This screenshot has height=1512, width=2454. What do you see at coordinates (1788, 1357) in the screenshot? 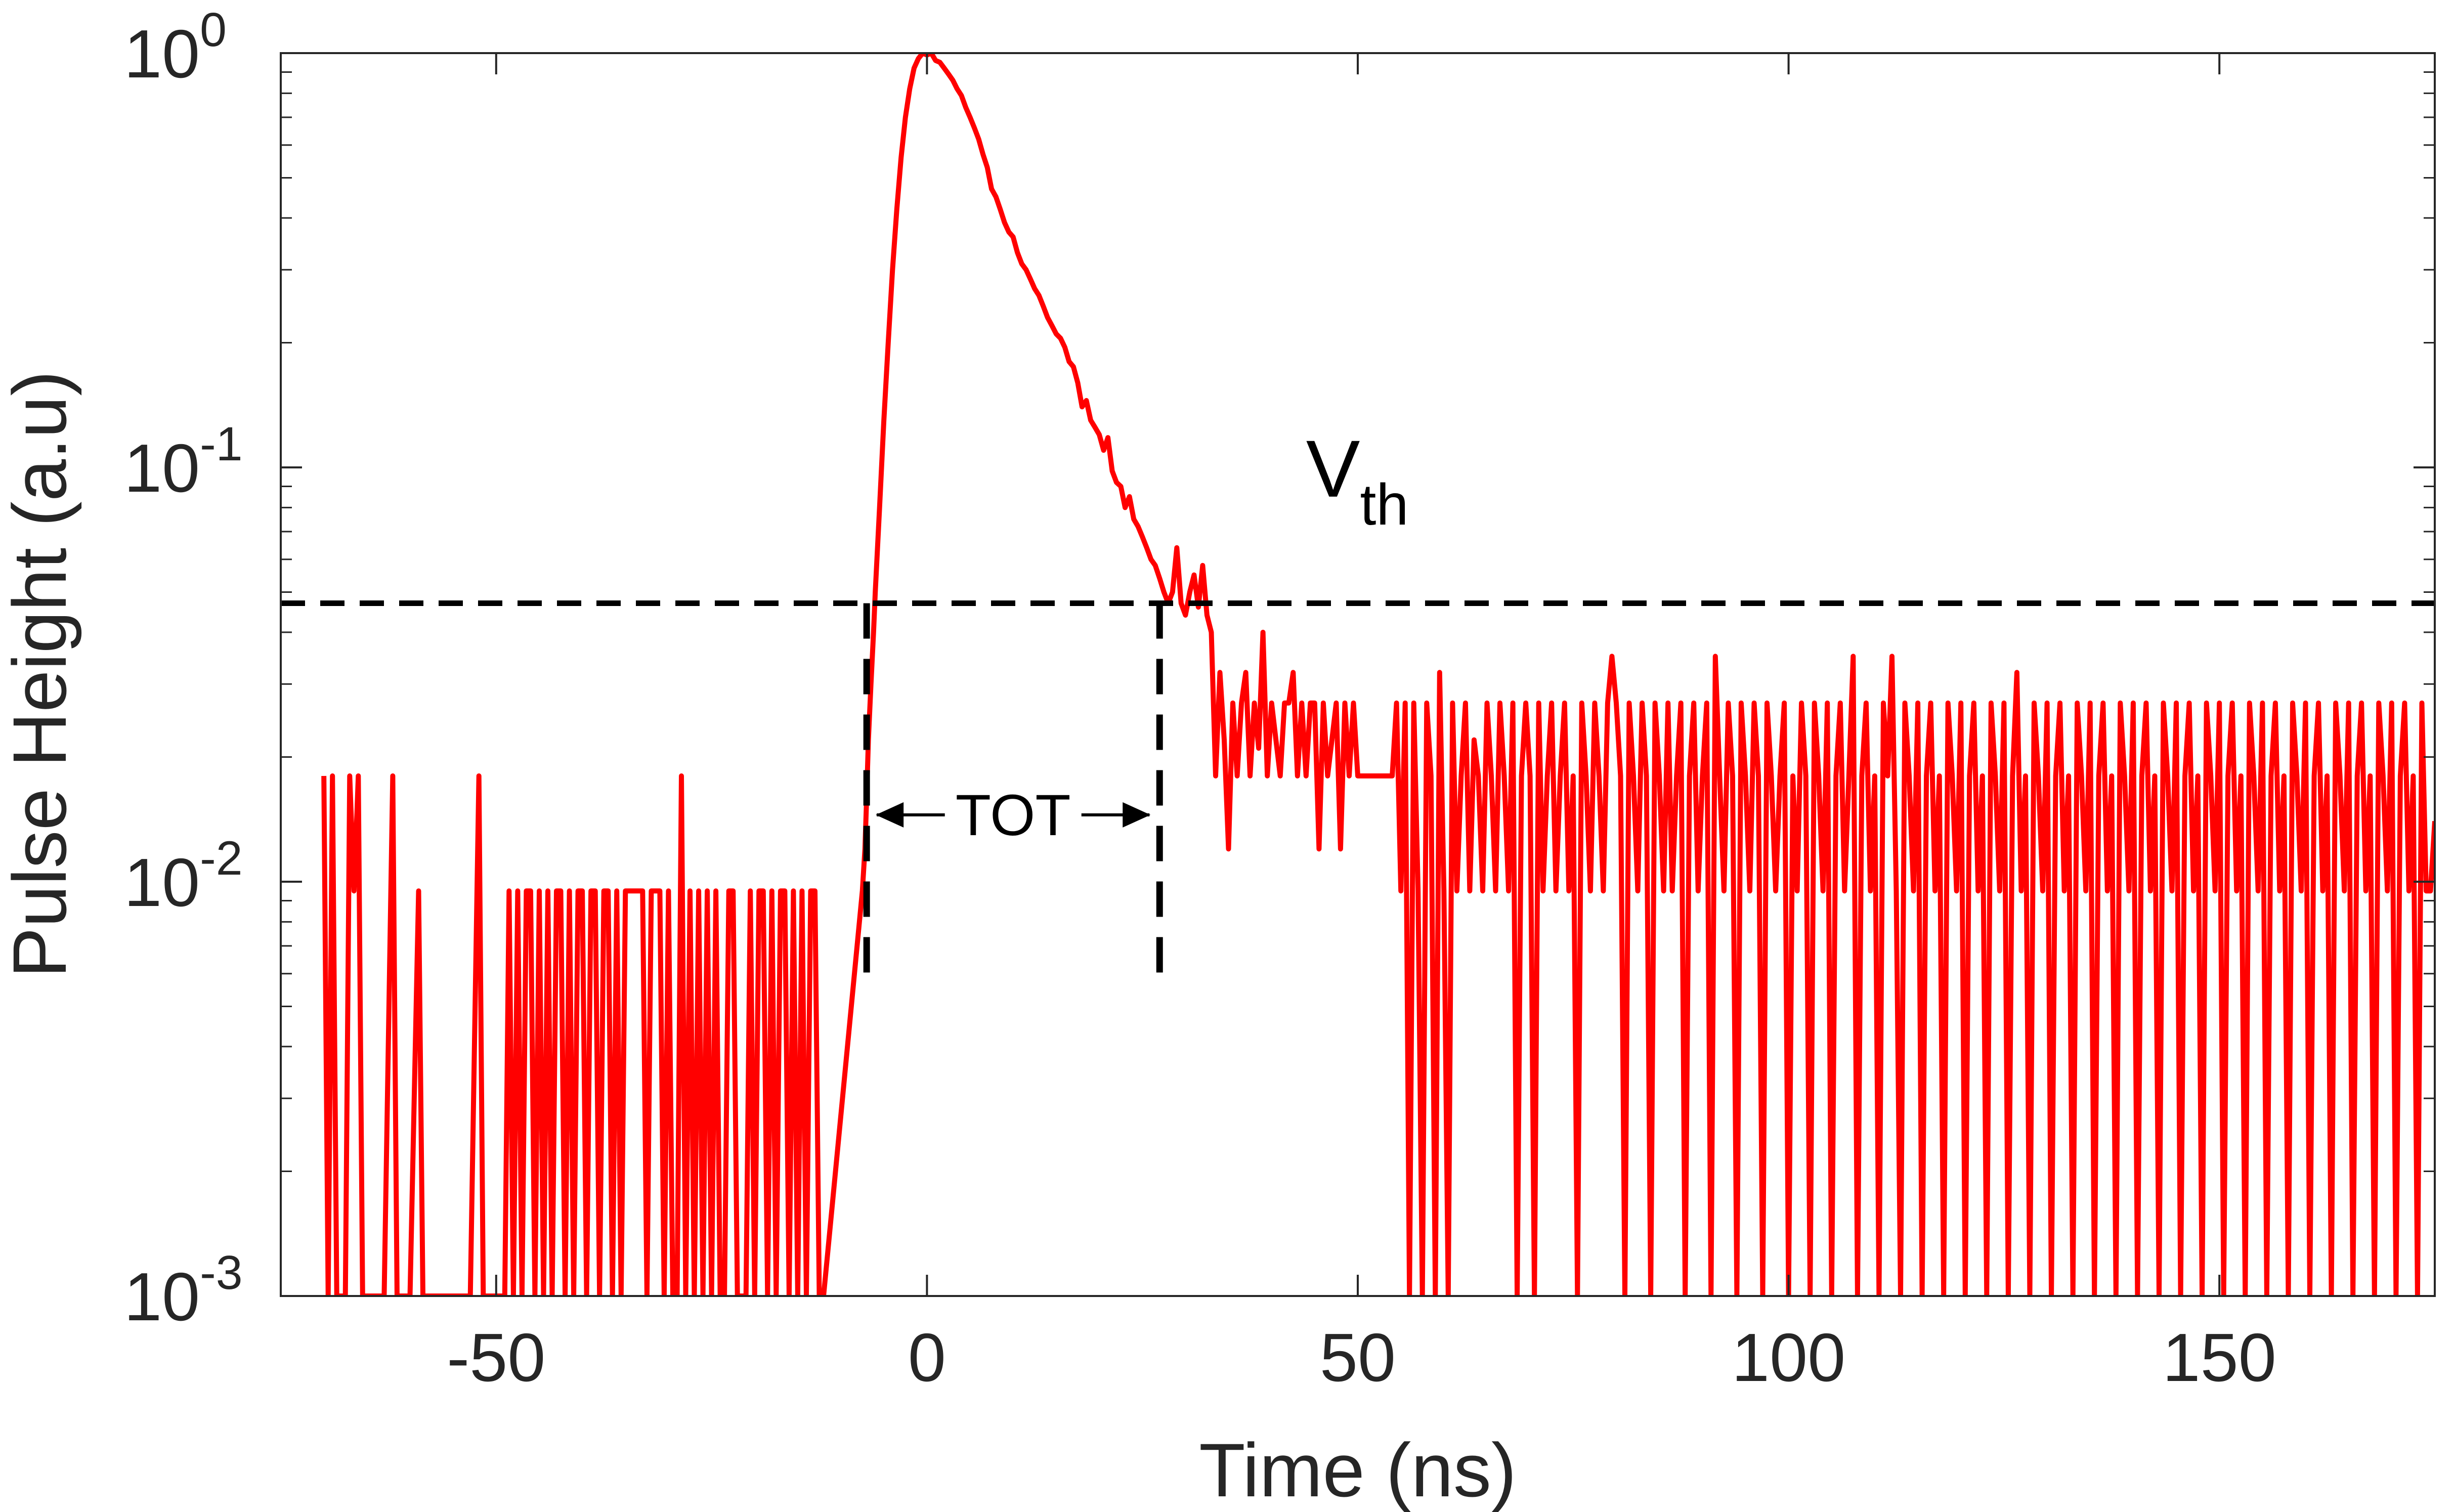
I see `x-tick-label: 100` at bounding box center [1788, 1357].